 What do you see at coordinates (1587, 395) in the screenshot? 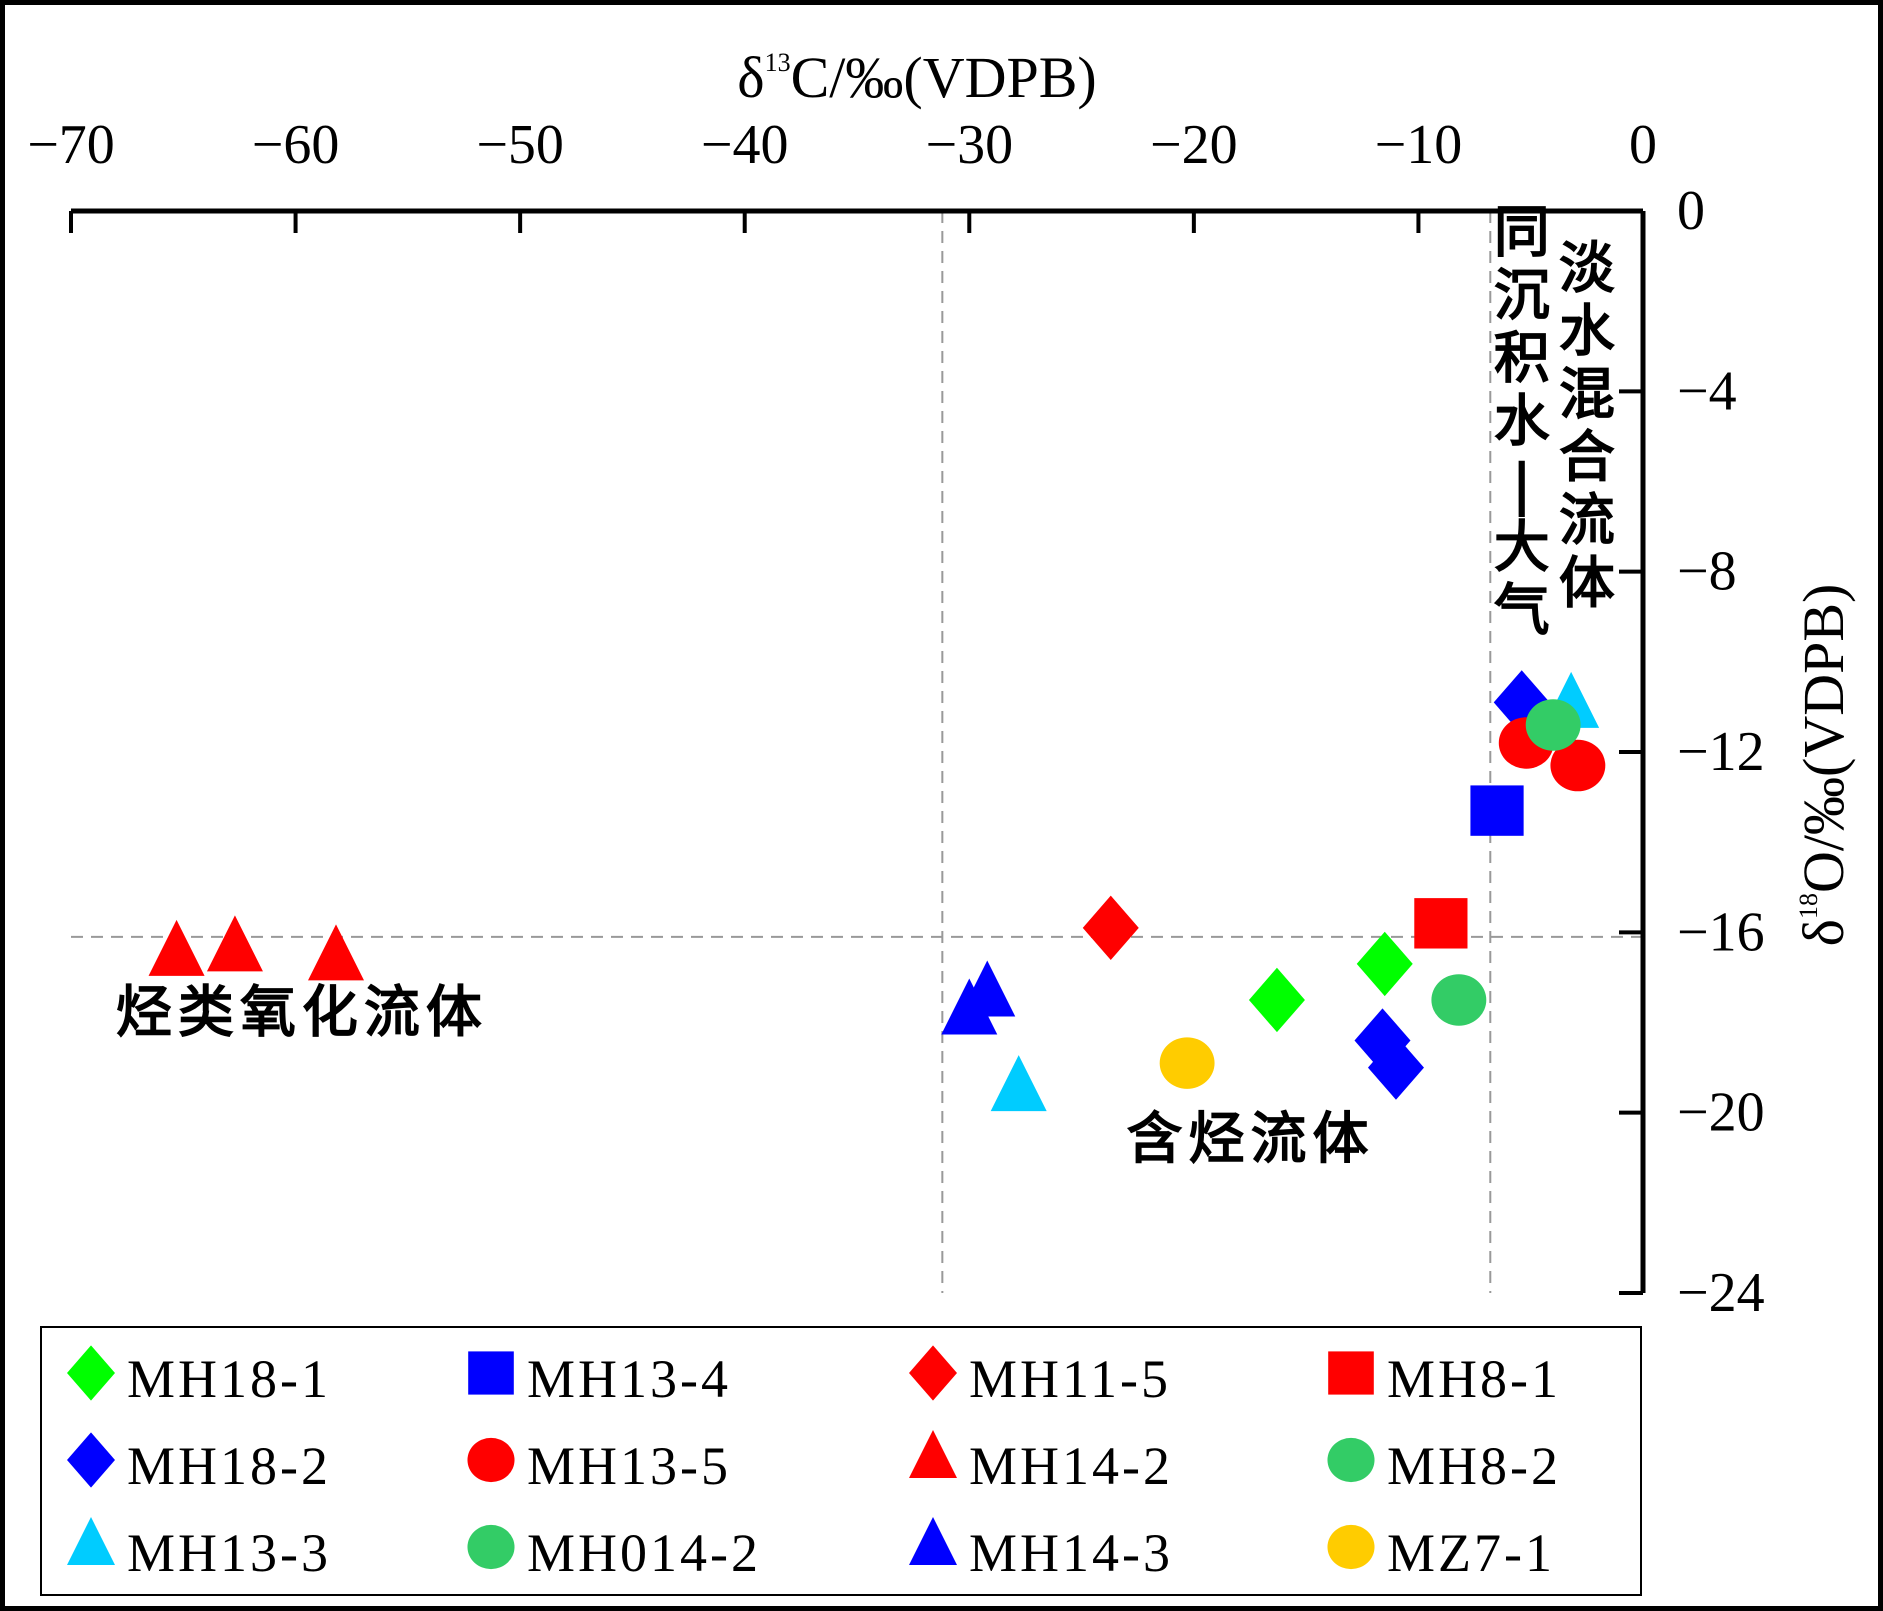
I see `zone-label-char: 混` at bounding box center [1587, 395].